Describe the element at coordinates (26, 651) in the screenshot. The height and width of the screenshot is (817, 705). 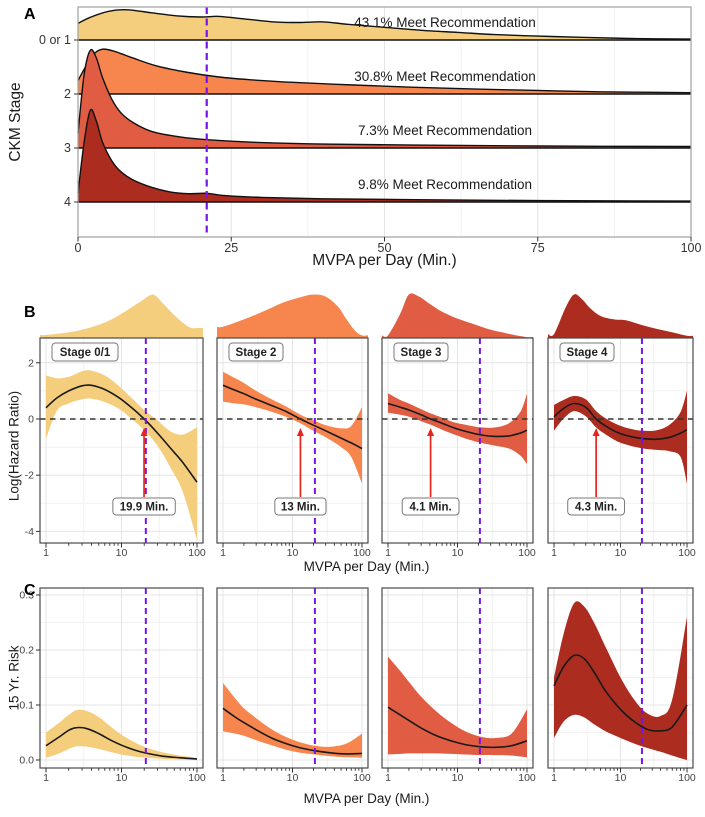
I see `y-tick-label: 0.2` at that location.